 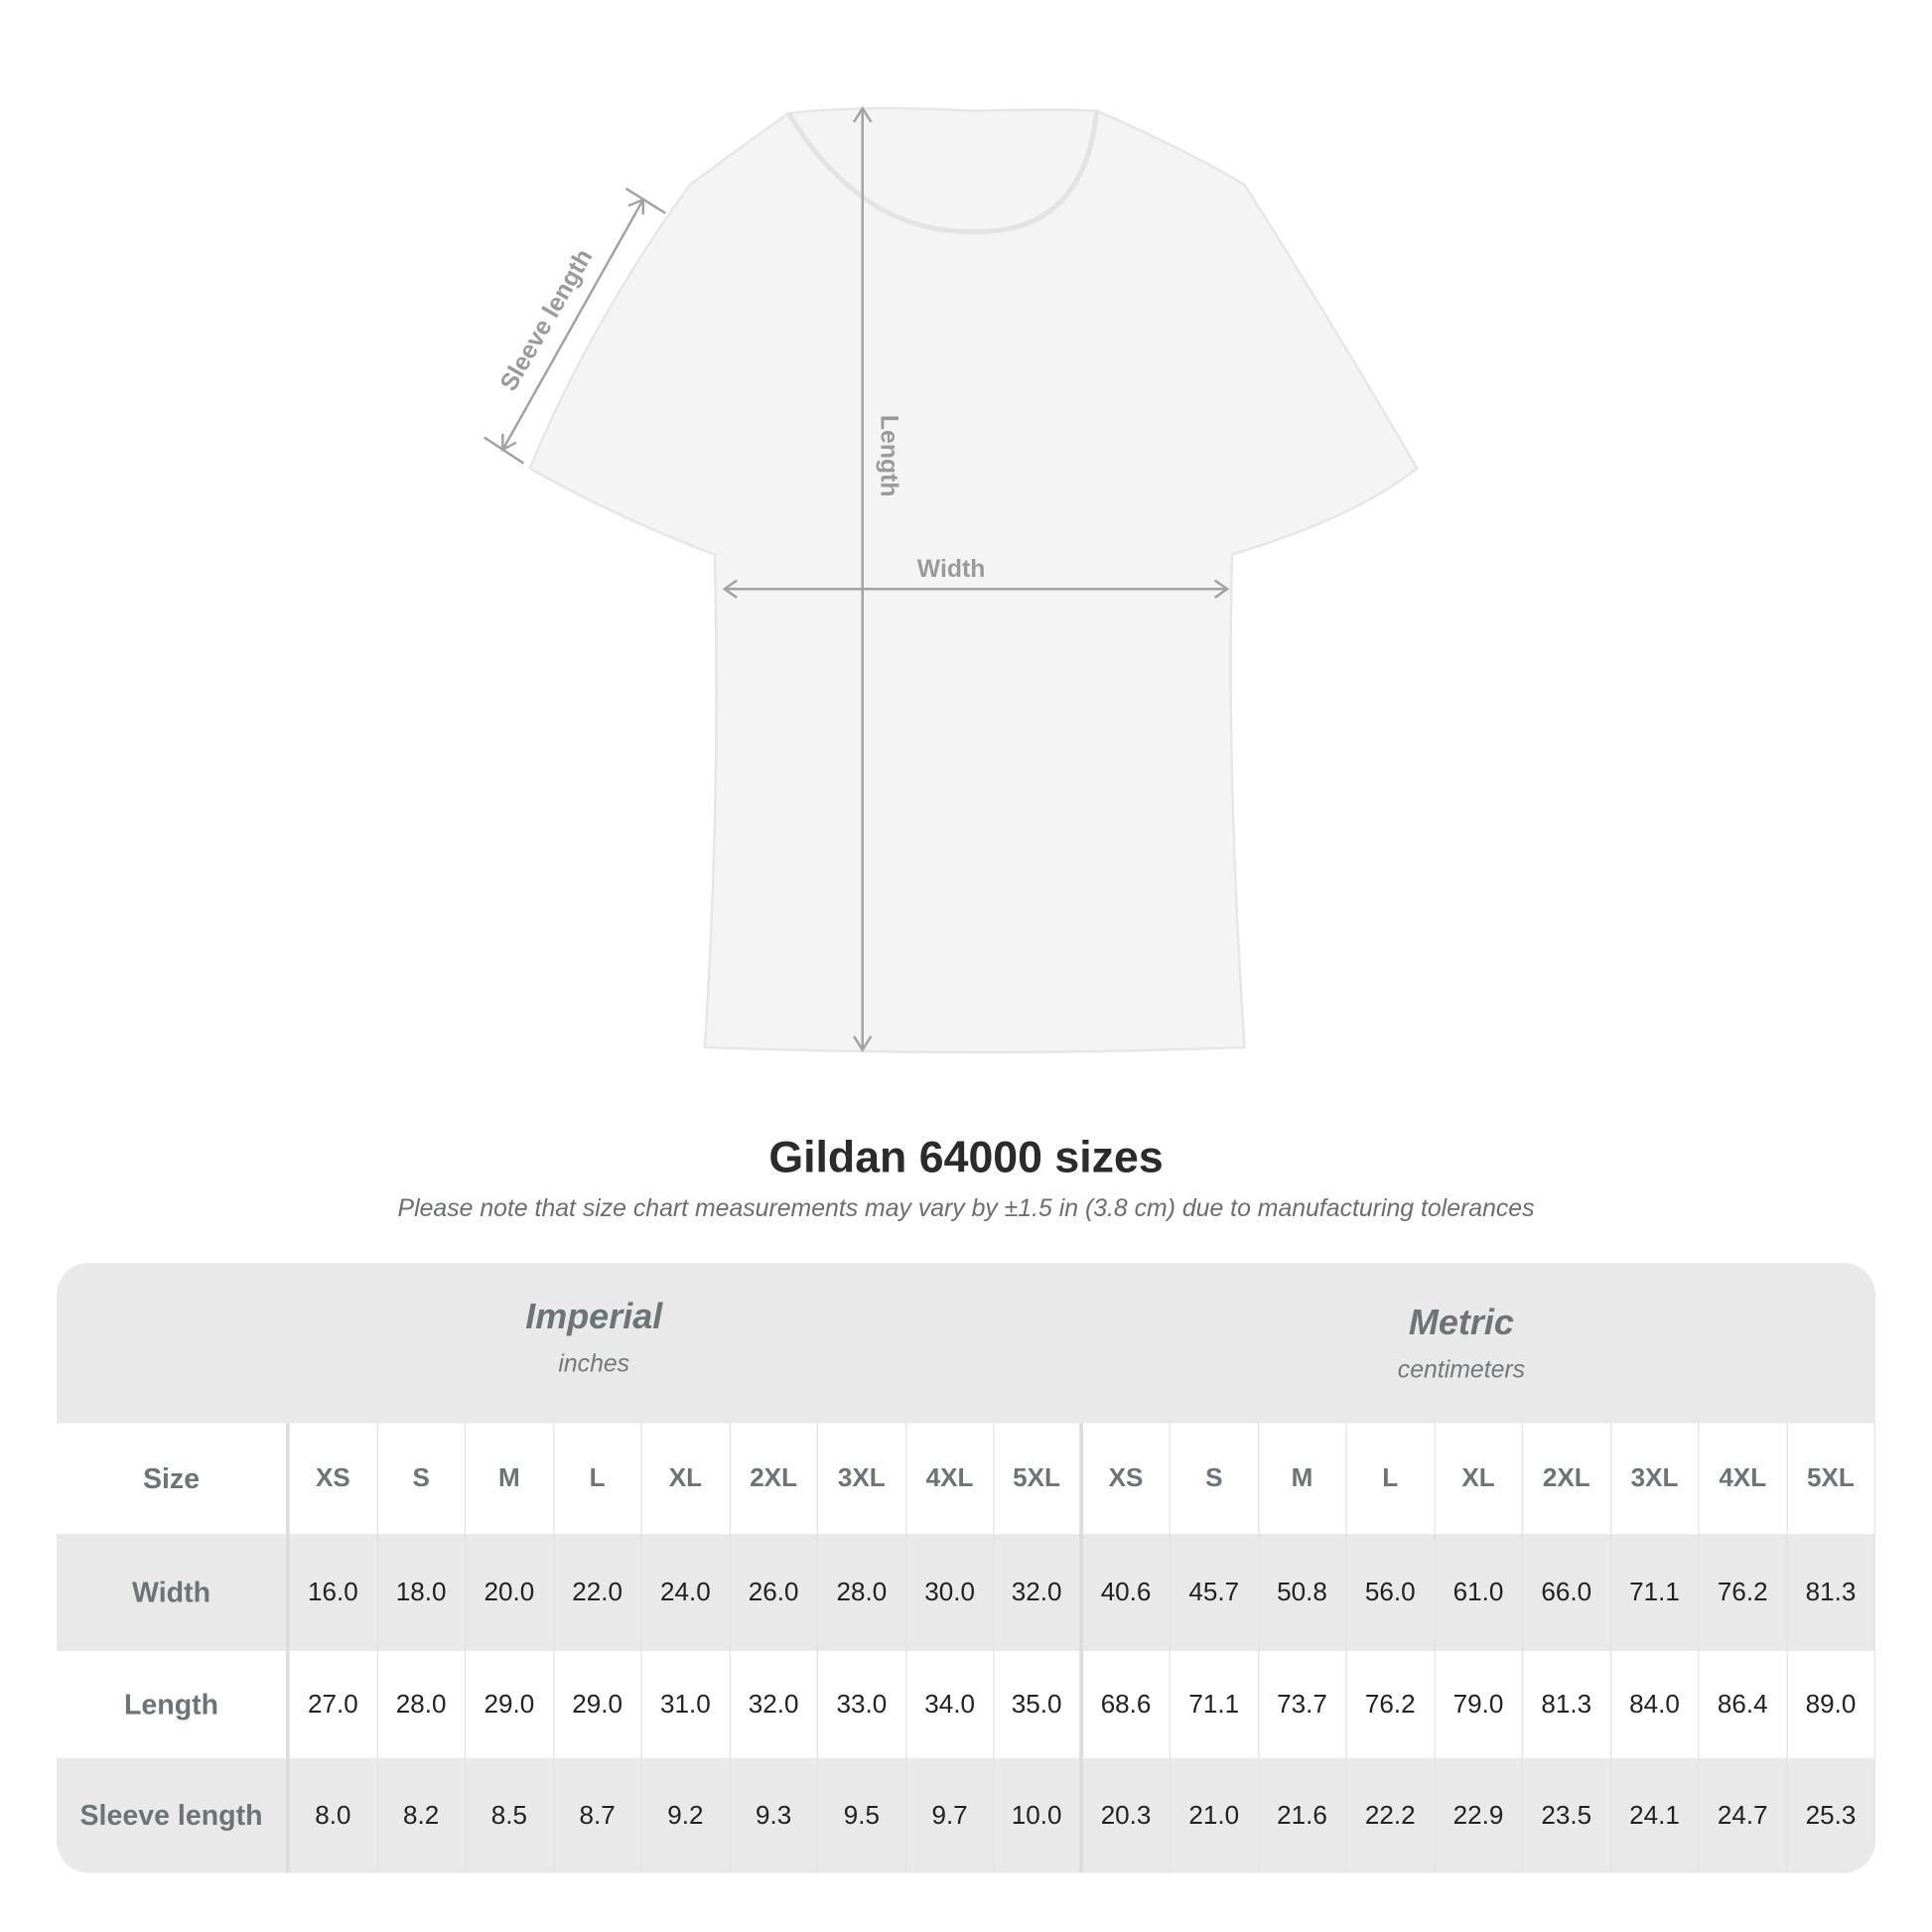 I want to click on table-cell: 27.0, so click(x=334, y=1705).